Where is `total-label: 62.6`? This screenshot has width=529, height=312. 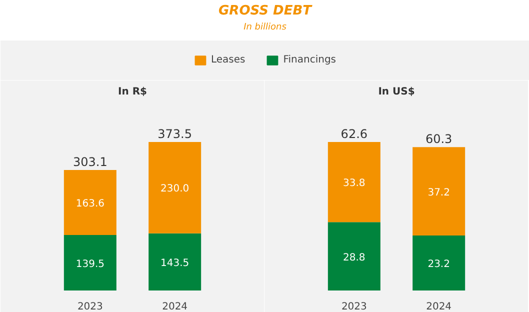 total-label: 62.6 is located at coordinates (354, 133).